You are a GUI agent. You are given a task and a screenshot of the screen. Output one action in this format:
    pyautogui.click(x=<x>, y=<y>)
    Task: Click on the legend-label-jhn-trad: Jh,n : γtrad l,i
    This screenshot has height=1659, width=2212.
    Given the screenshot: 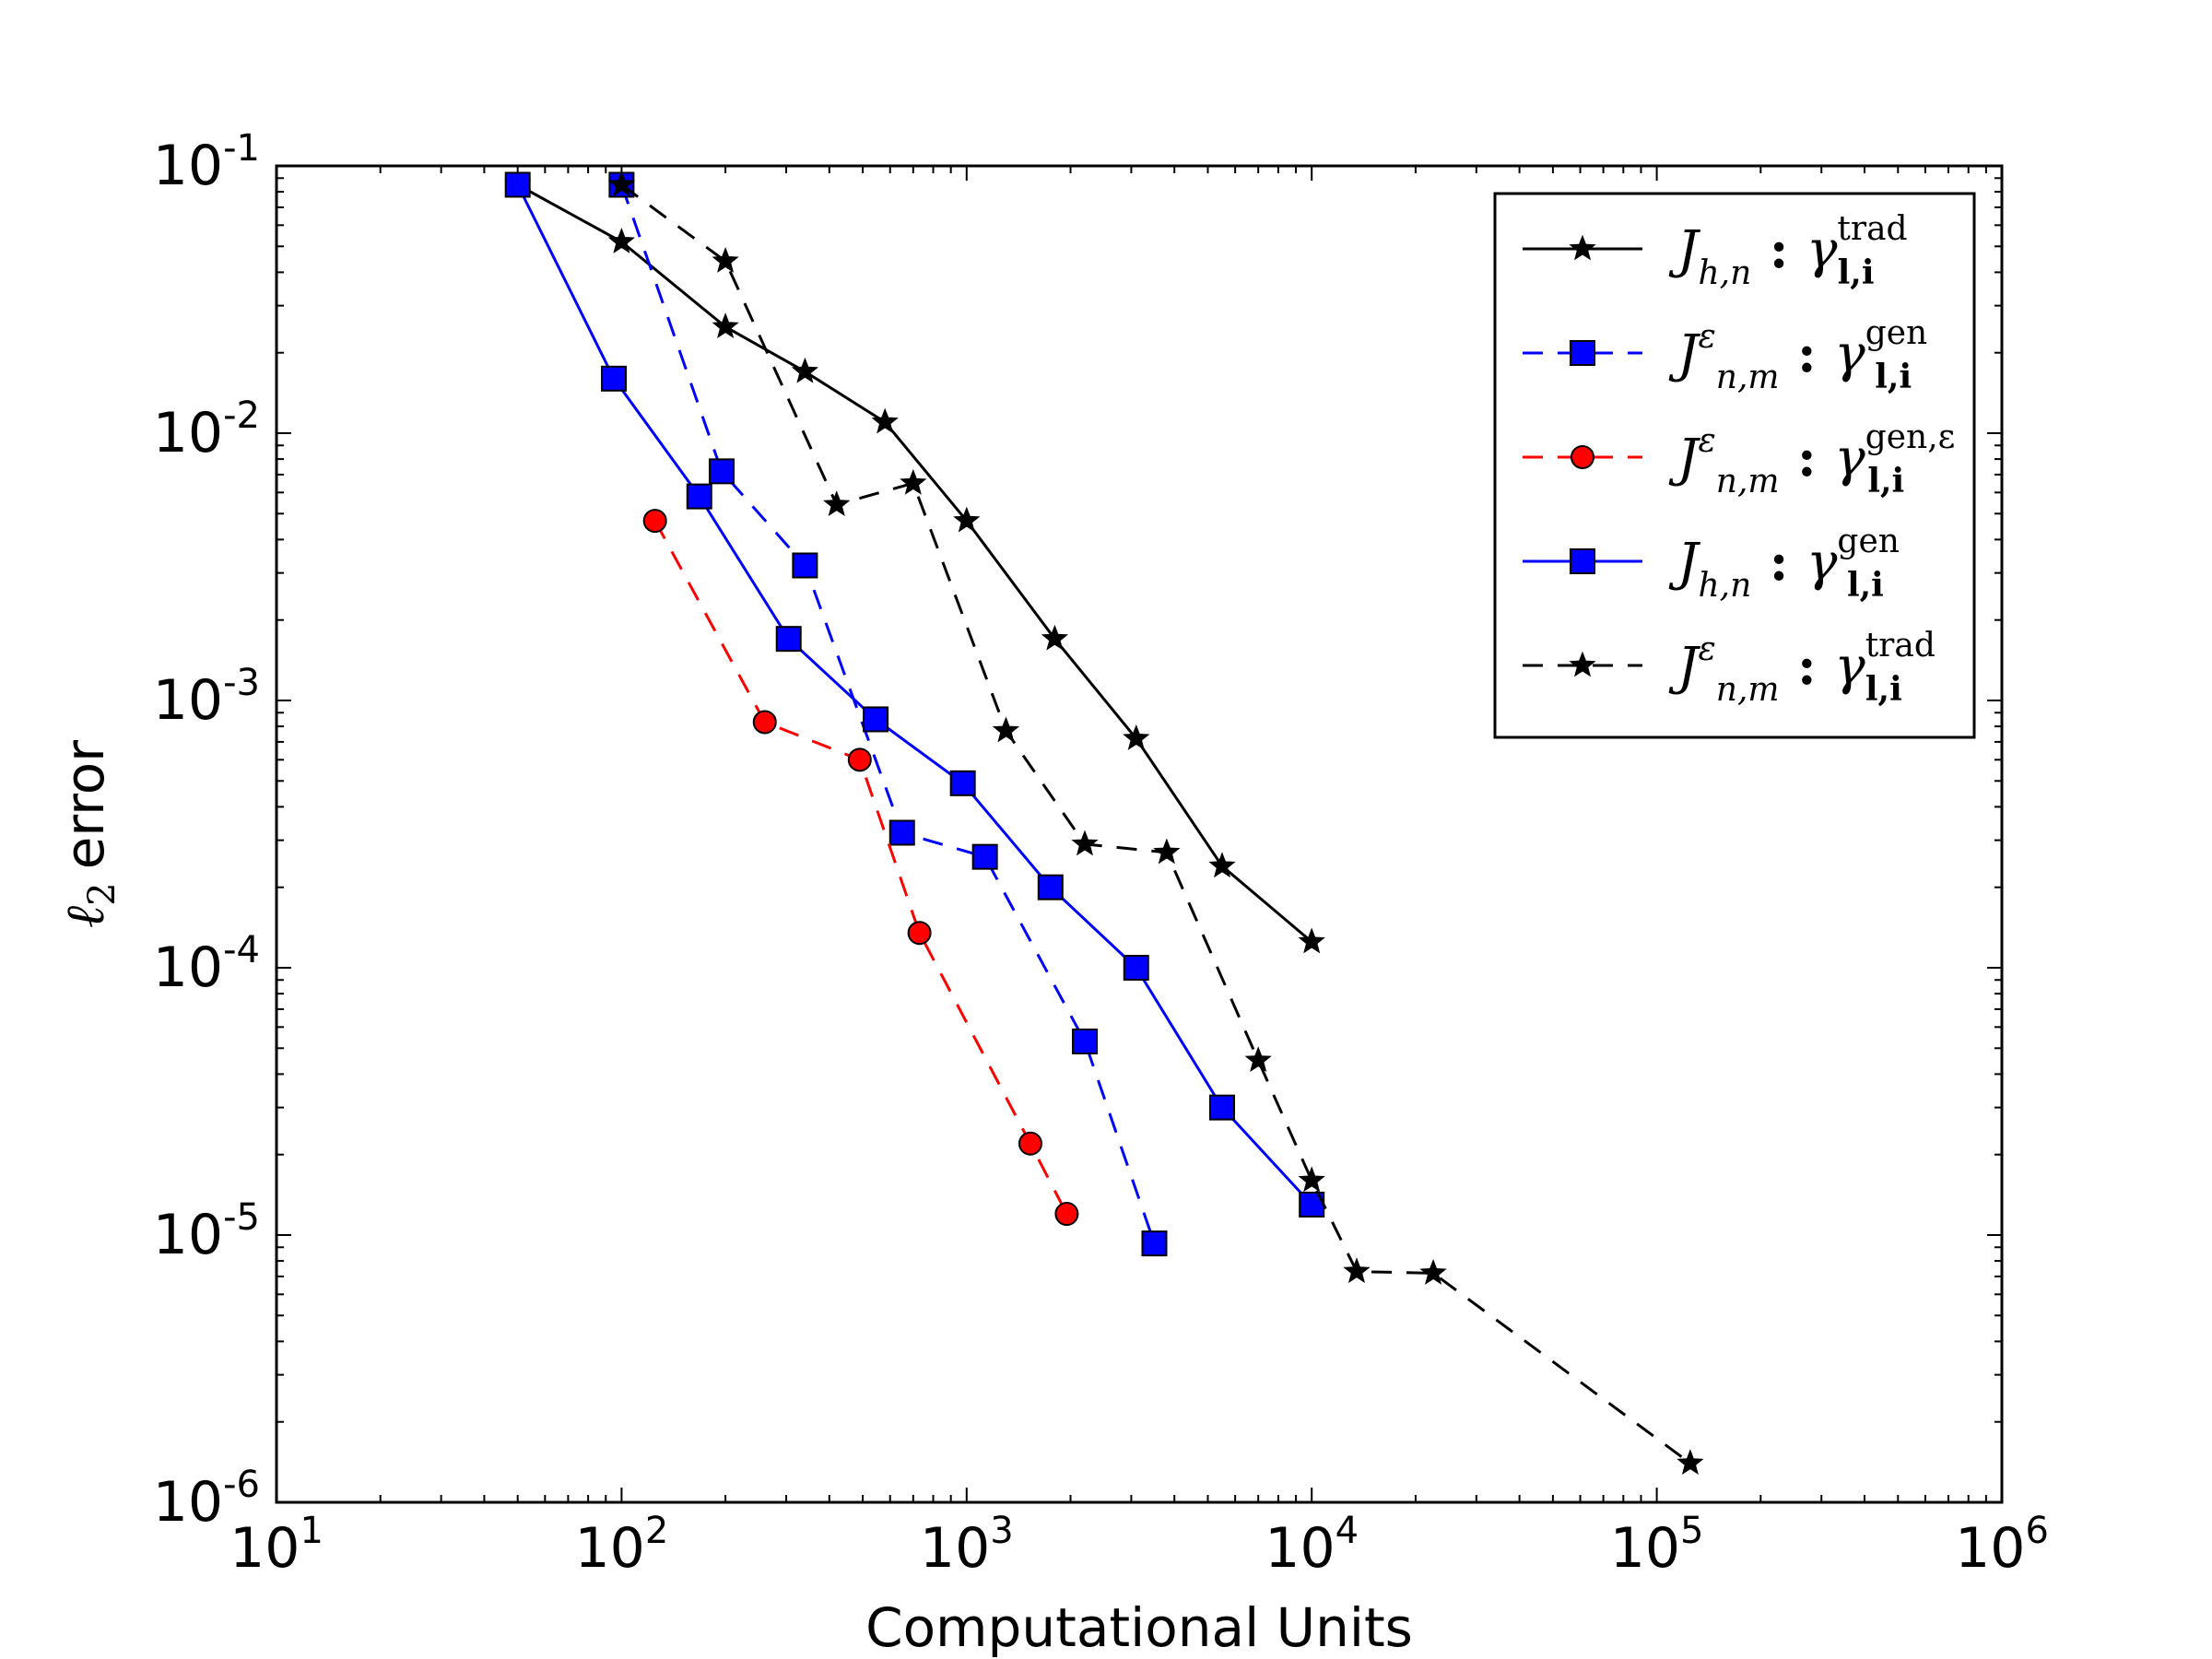 What is the action you would take?
    pyautogui.click(x=1788, y=251)
    